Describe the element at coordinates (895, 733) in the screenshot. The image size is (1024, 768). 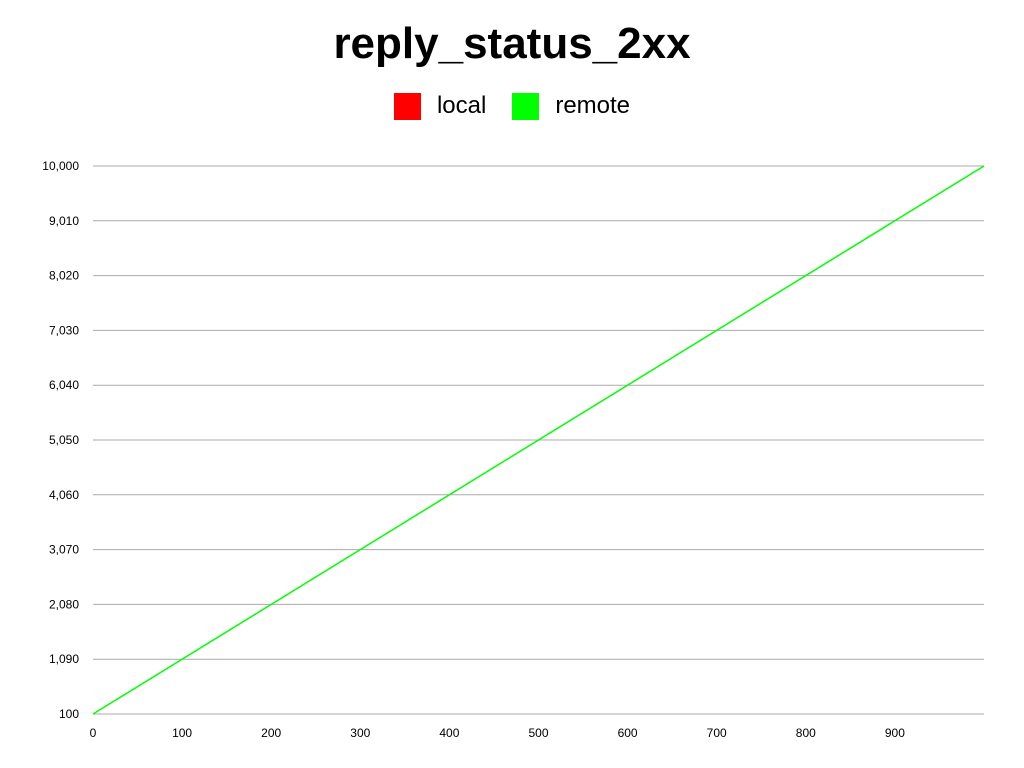
I see `x-tick-label: 900` at that location.